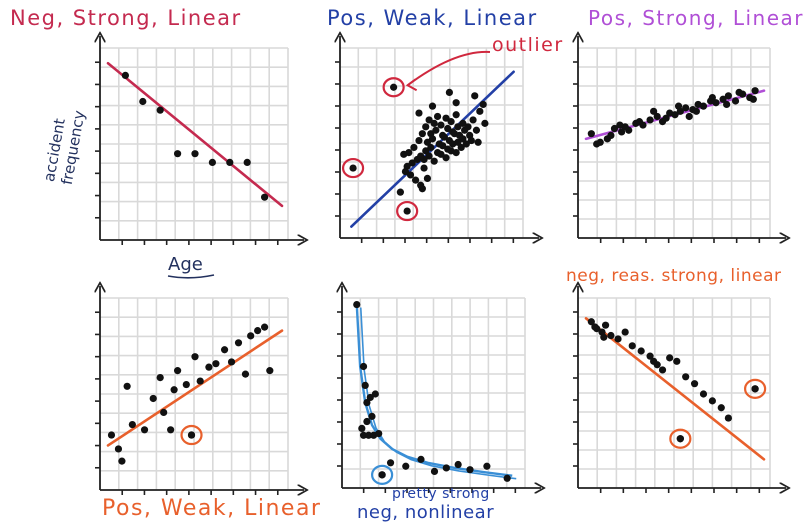  I want to click on panel-6-title: neg, reas. strong, linear, so click(674, 276).